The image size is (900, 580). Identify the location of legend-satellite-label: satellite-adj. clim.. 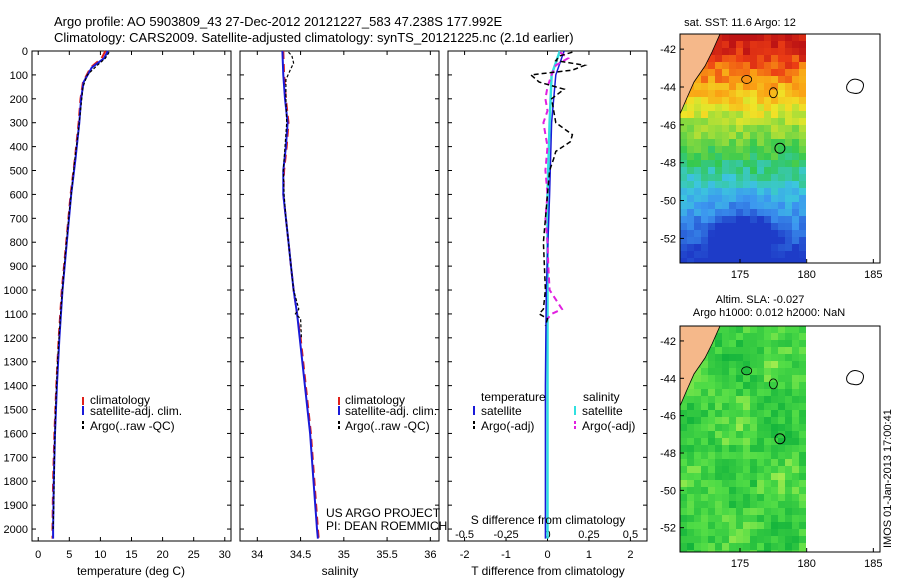
(136, 411).